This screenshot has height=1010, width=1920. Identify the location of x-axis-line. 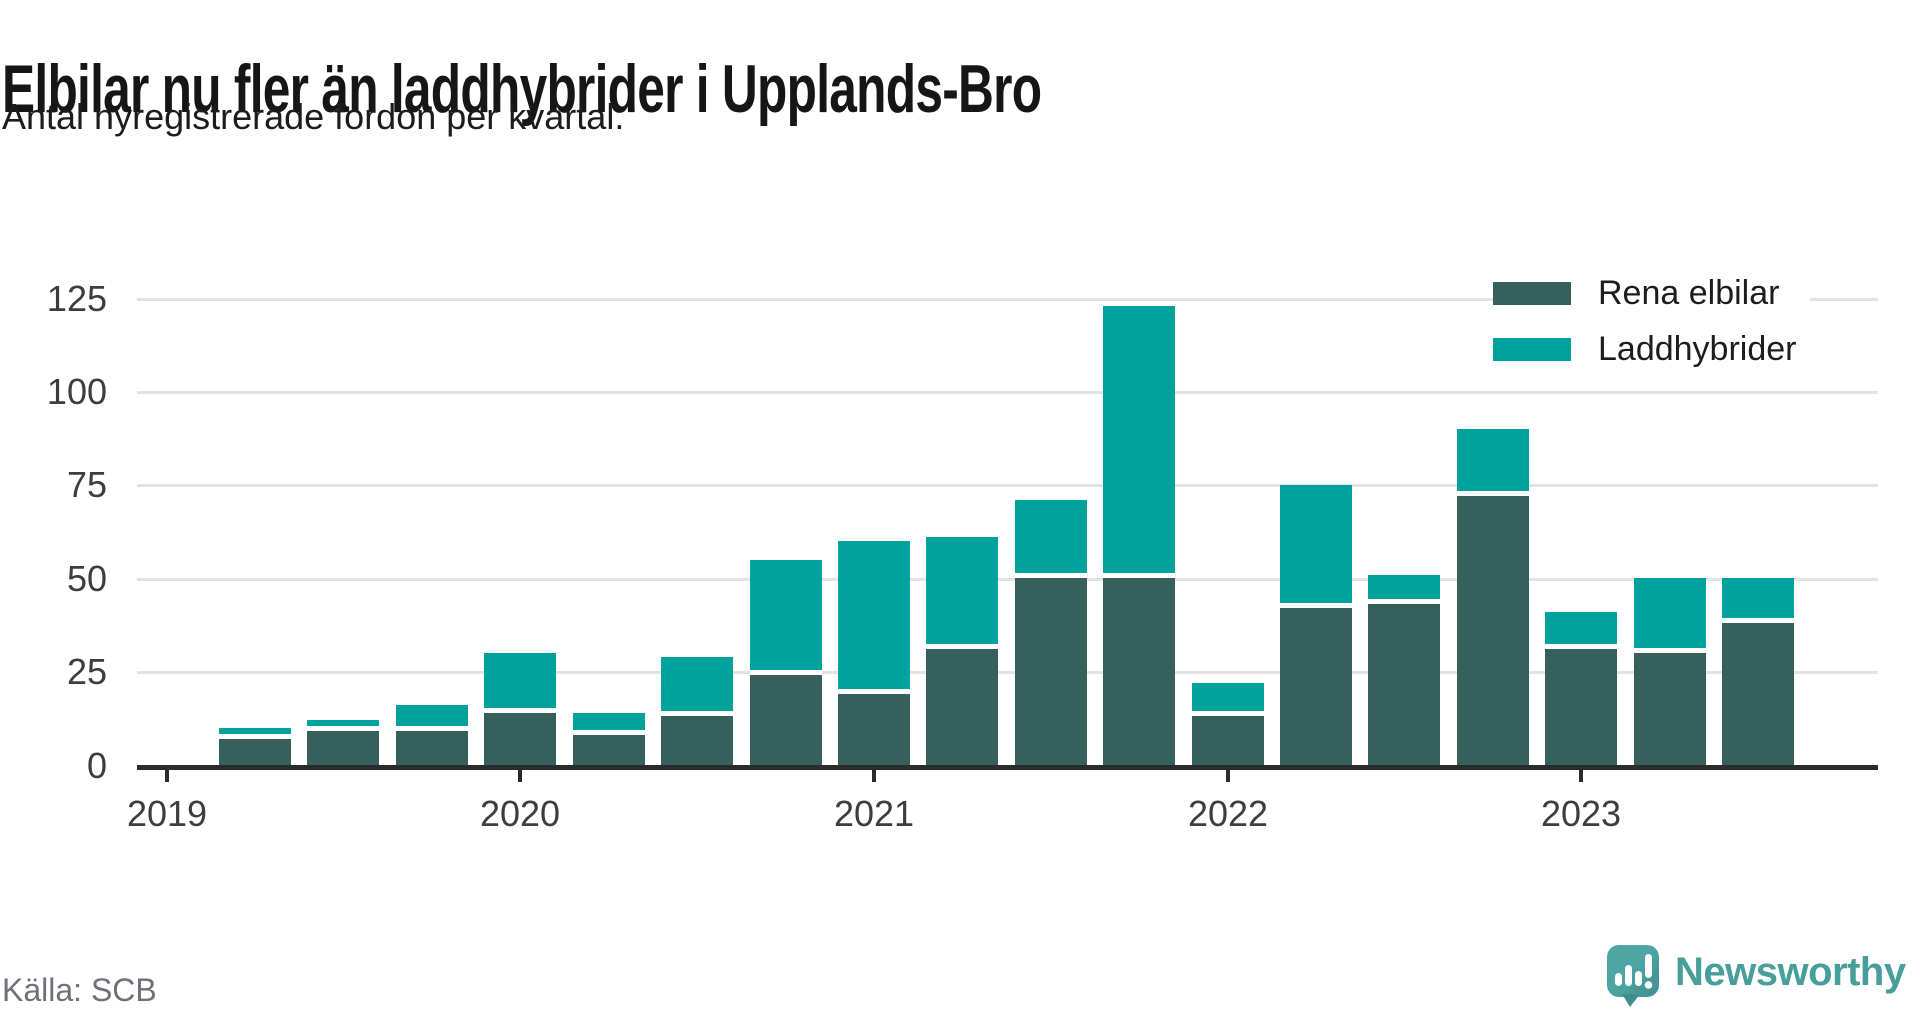
(1007, 767).